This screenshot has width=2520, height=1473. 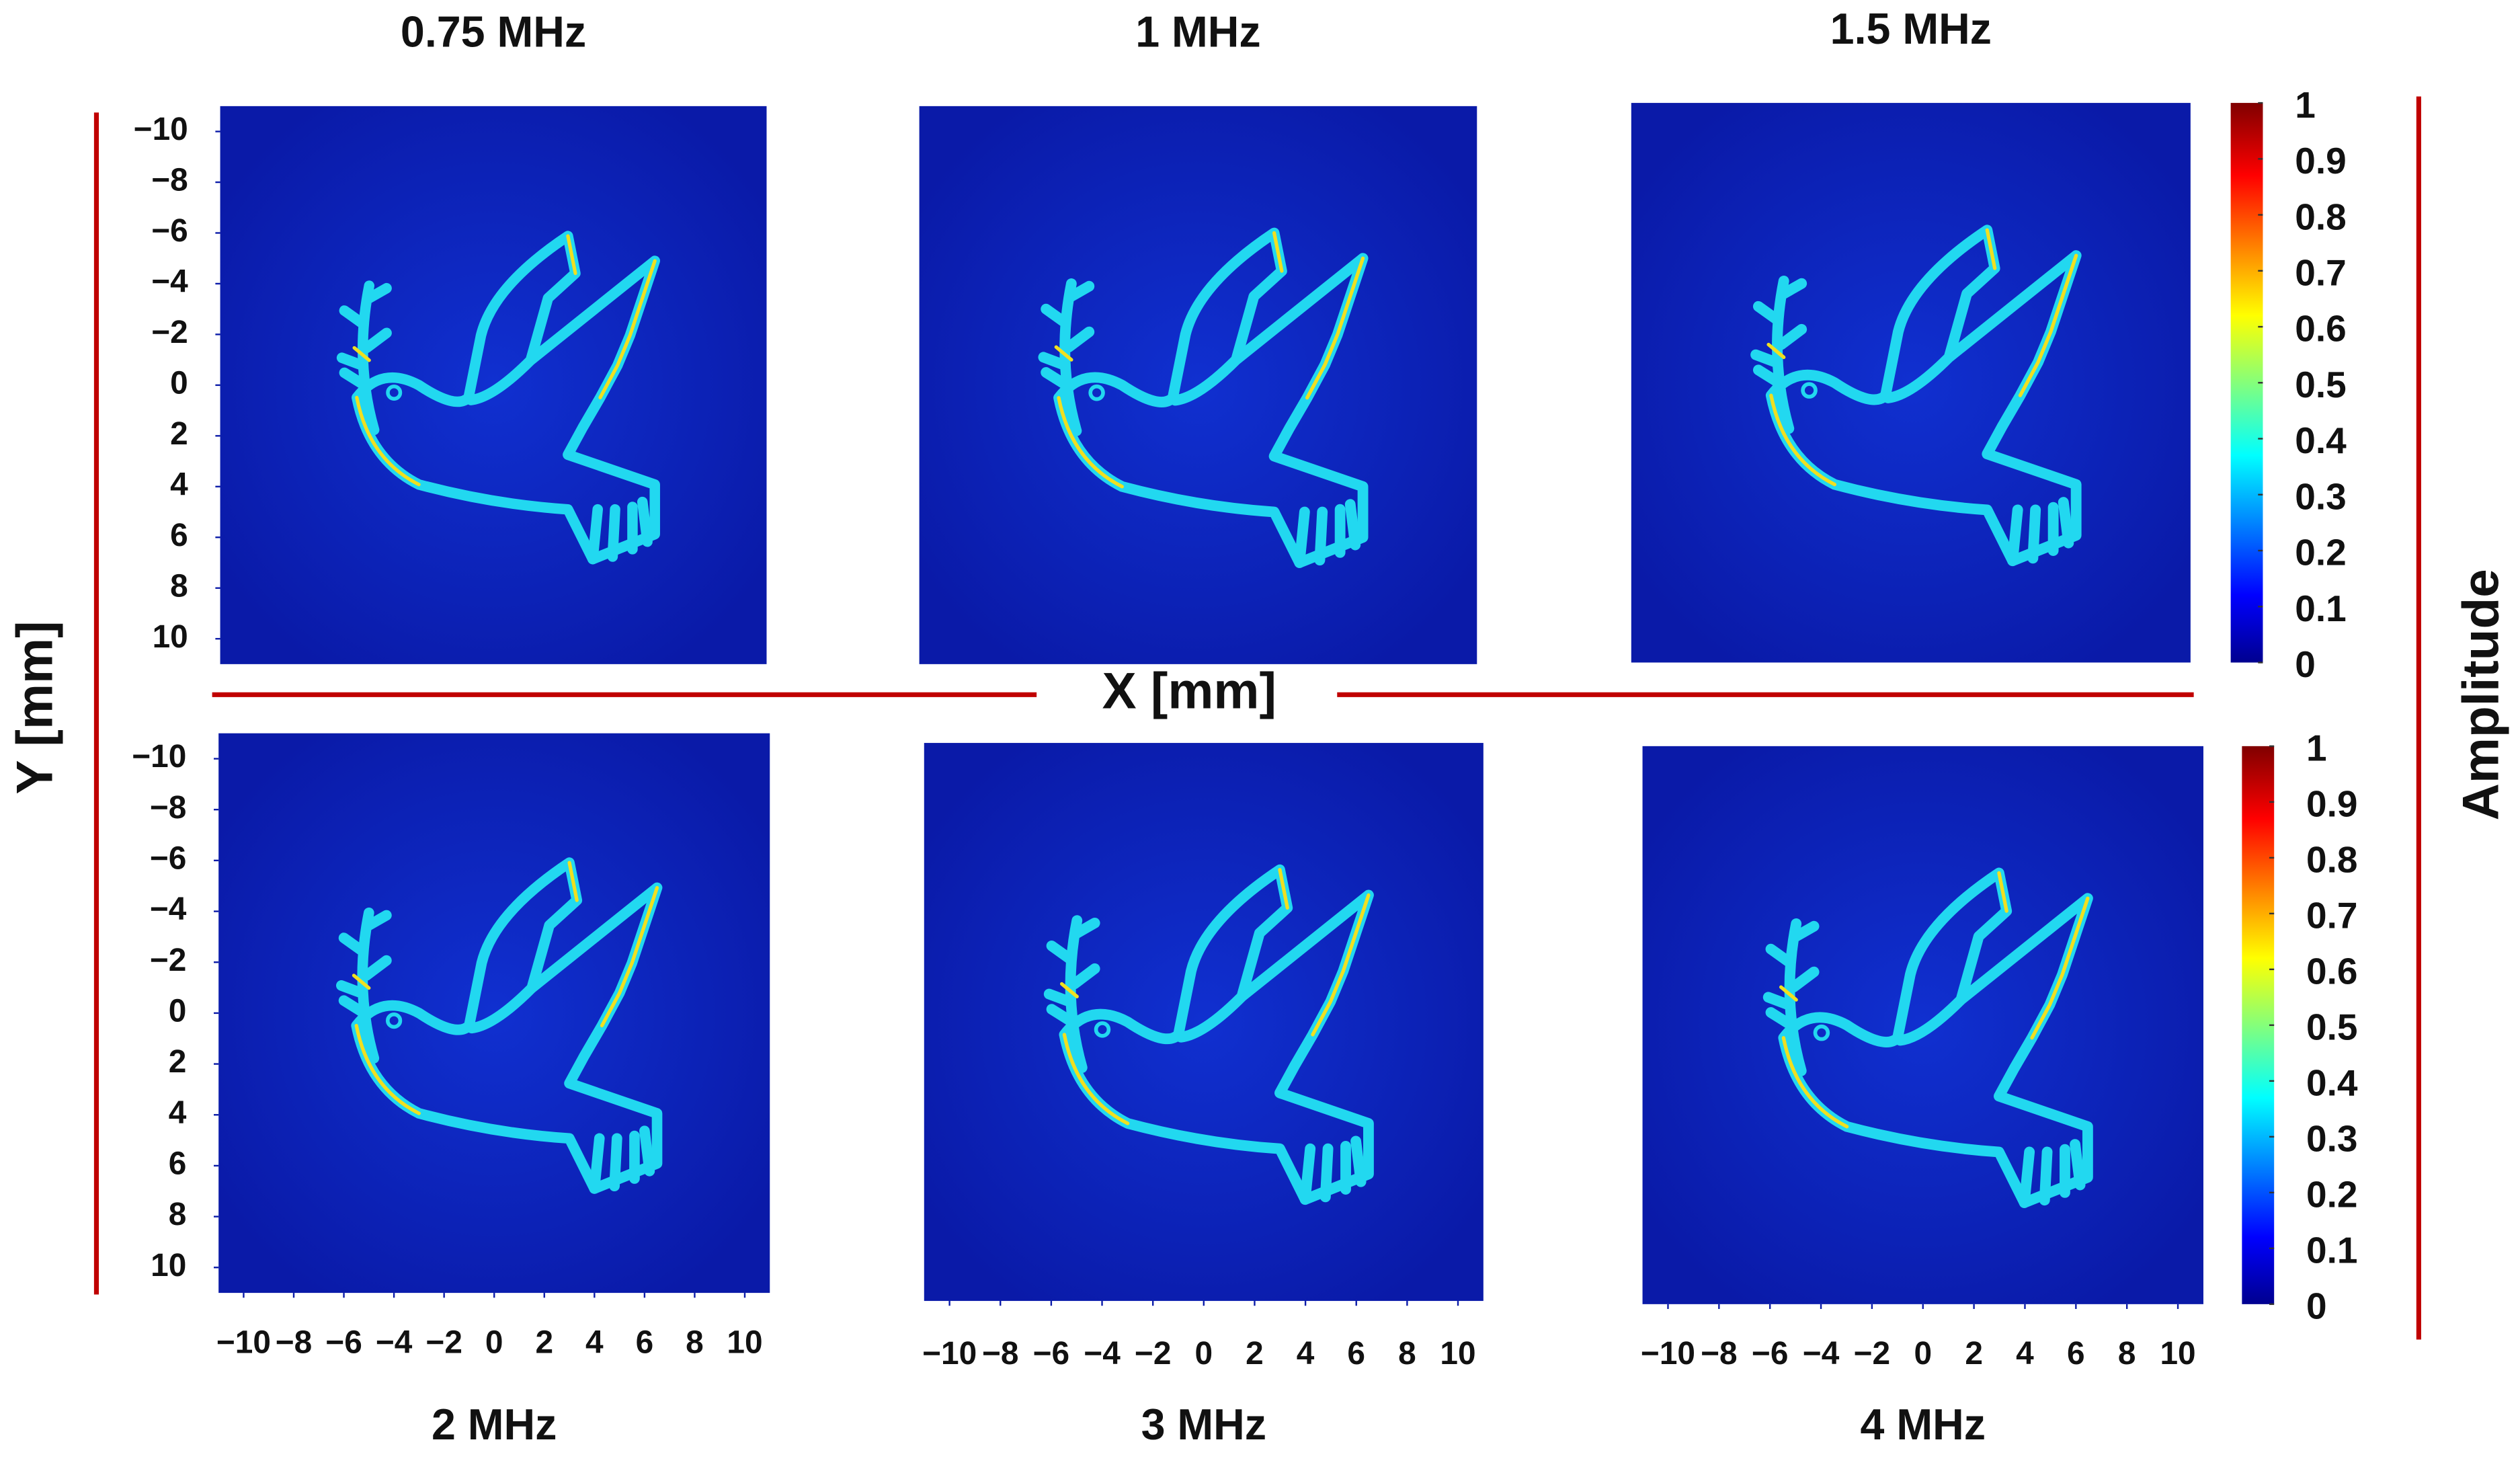 What do you see at coordinates (35, 707) in the screenshot?
I see `y-axis-label: Y [mm]` at bounding box center [35, 707].